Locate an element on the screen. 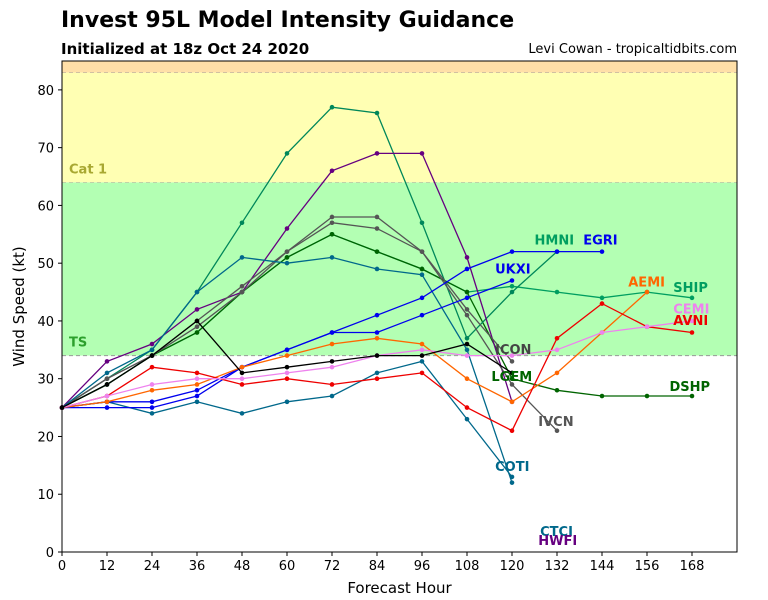 Image resolution: width=768 pixels, height=600 pixels. series-label-ship: SHIP is located at coordinates (690, 288).